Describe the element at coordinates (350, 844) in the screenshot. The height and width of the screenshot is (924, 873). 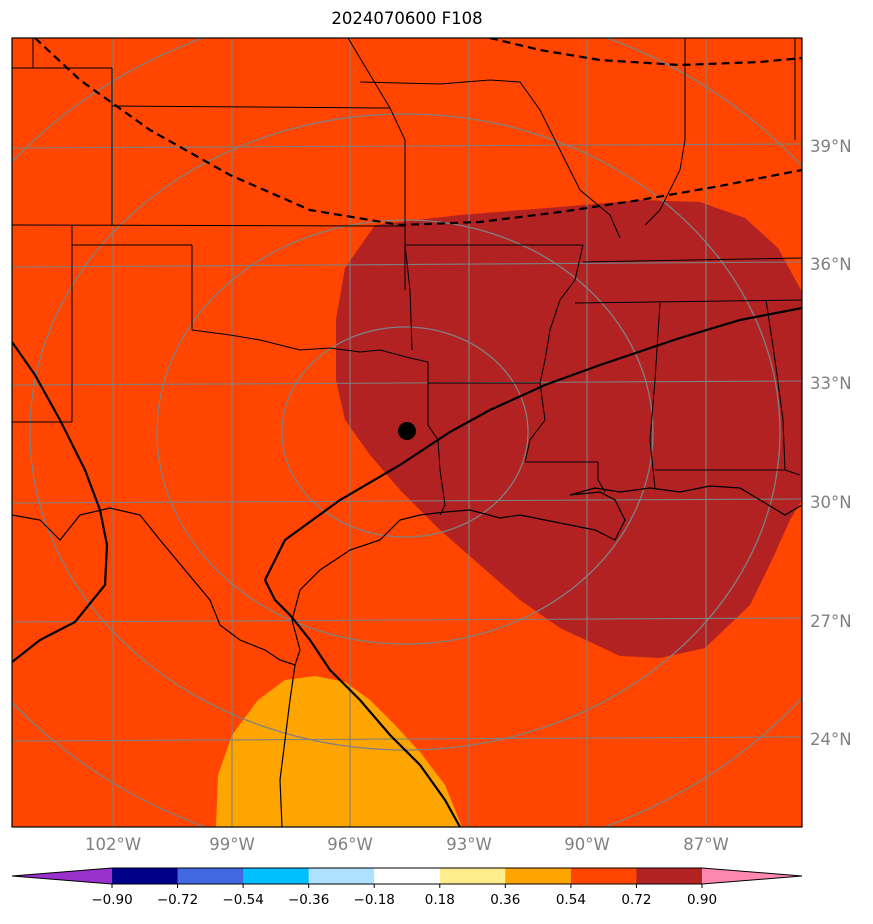
I see `lon-label: 96°W` at that location.